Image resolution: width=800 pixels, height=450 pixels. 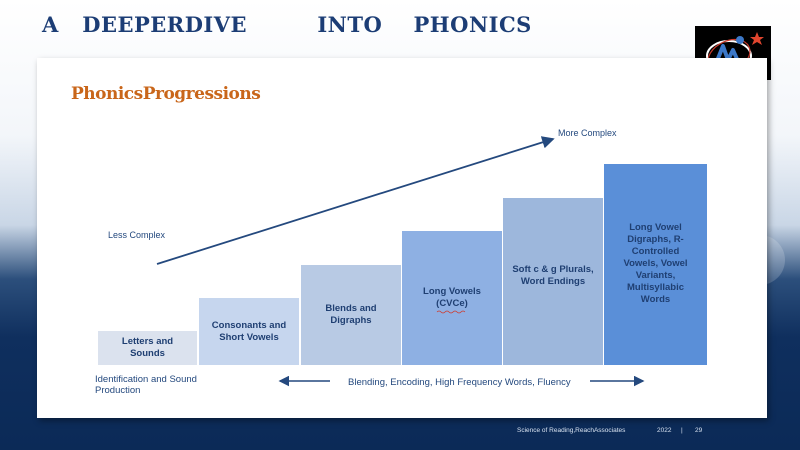 I want to click on less-complex-label: Less Complex, so click(x=137, y=235).